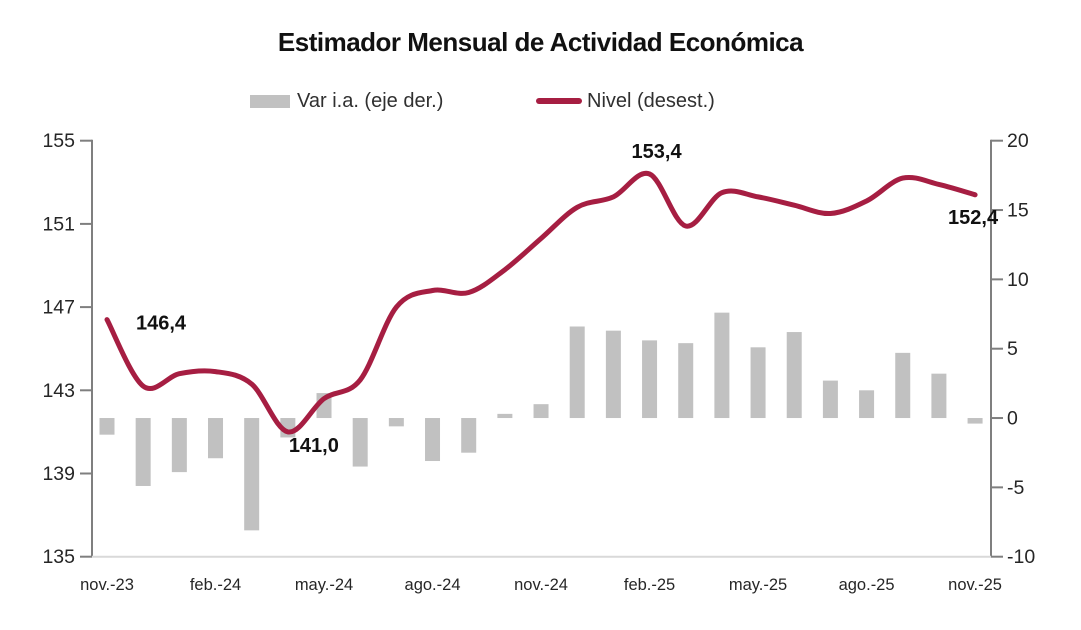 Image resolution: width=1081 pixels, height=630 pixels. I want to click on left-axis-tick-label: 143, so click(58, 391).